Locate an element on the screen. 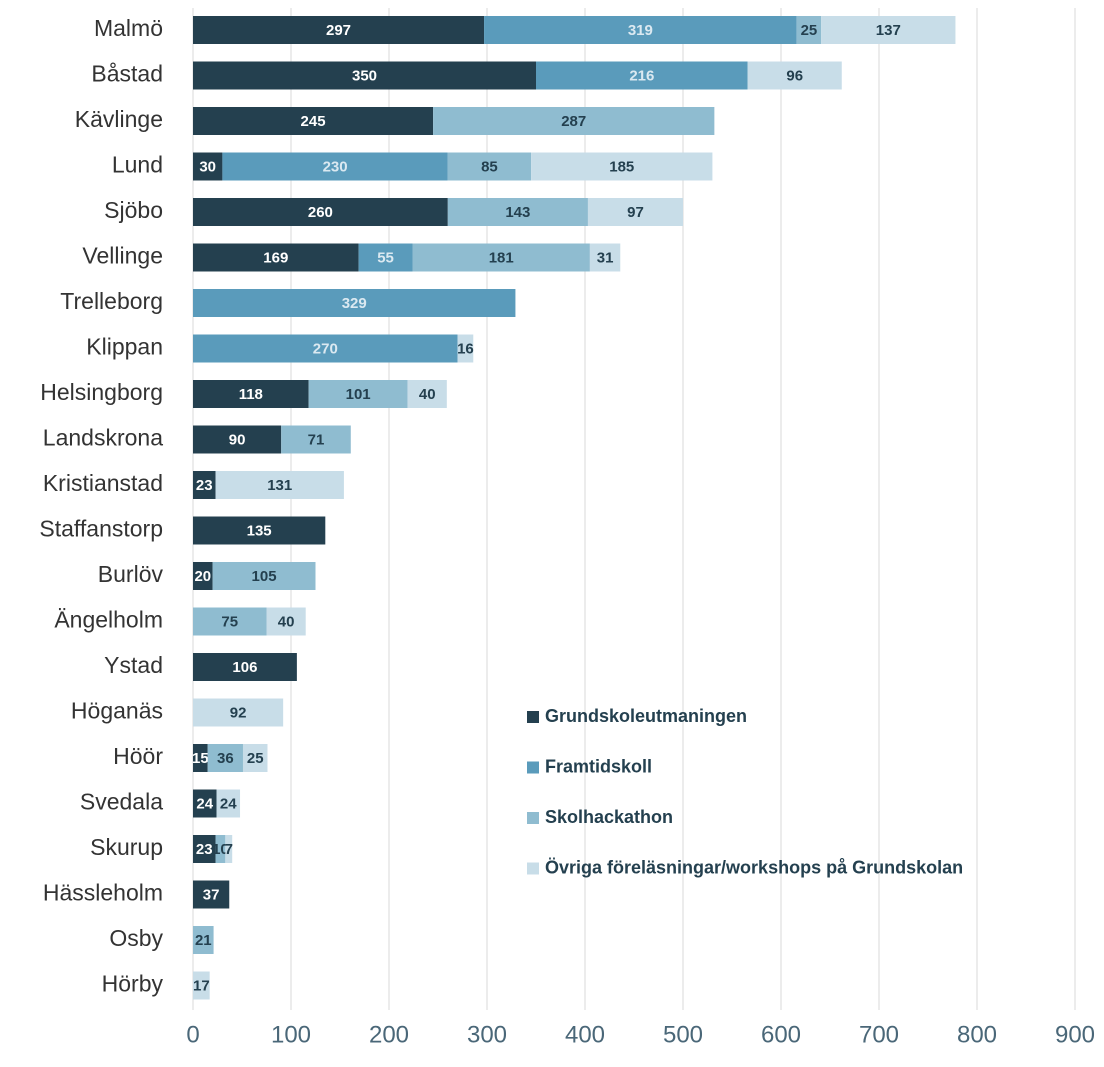 The height and width of the screenshot is (1067, 1104). data-label: 97 is located at coordinates (635, 212).